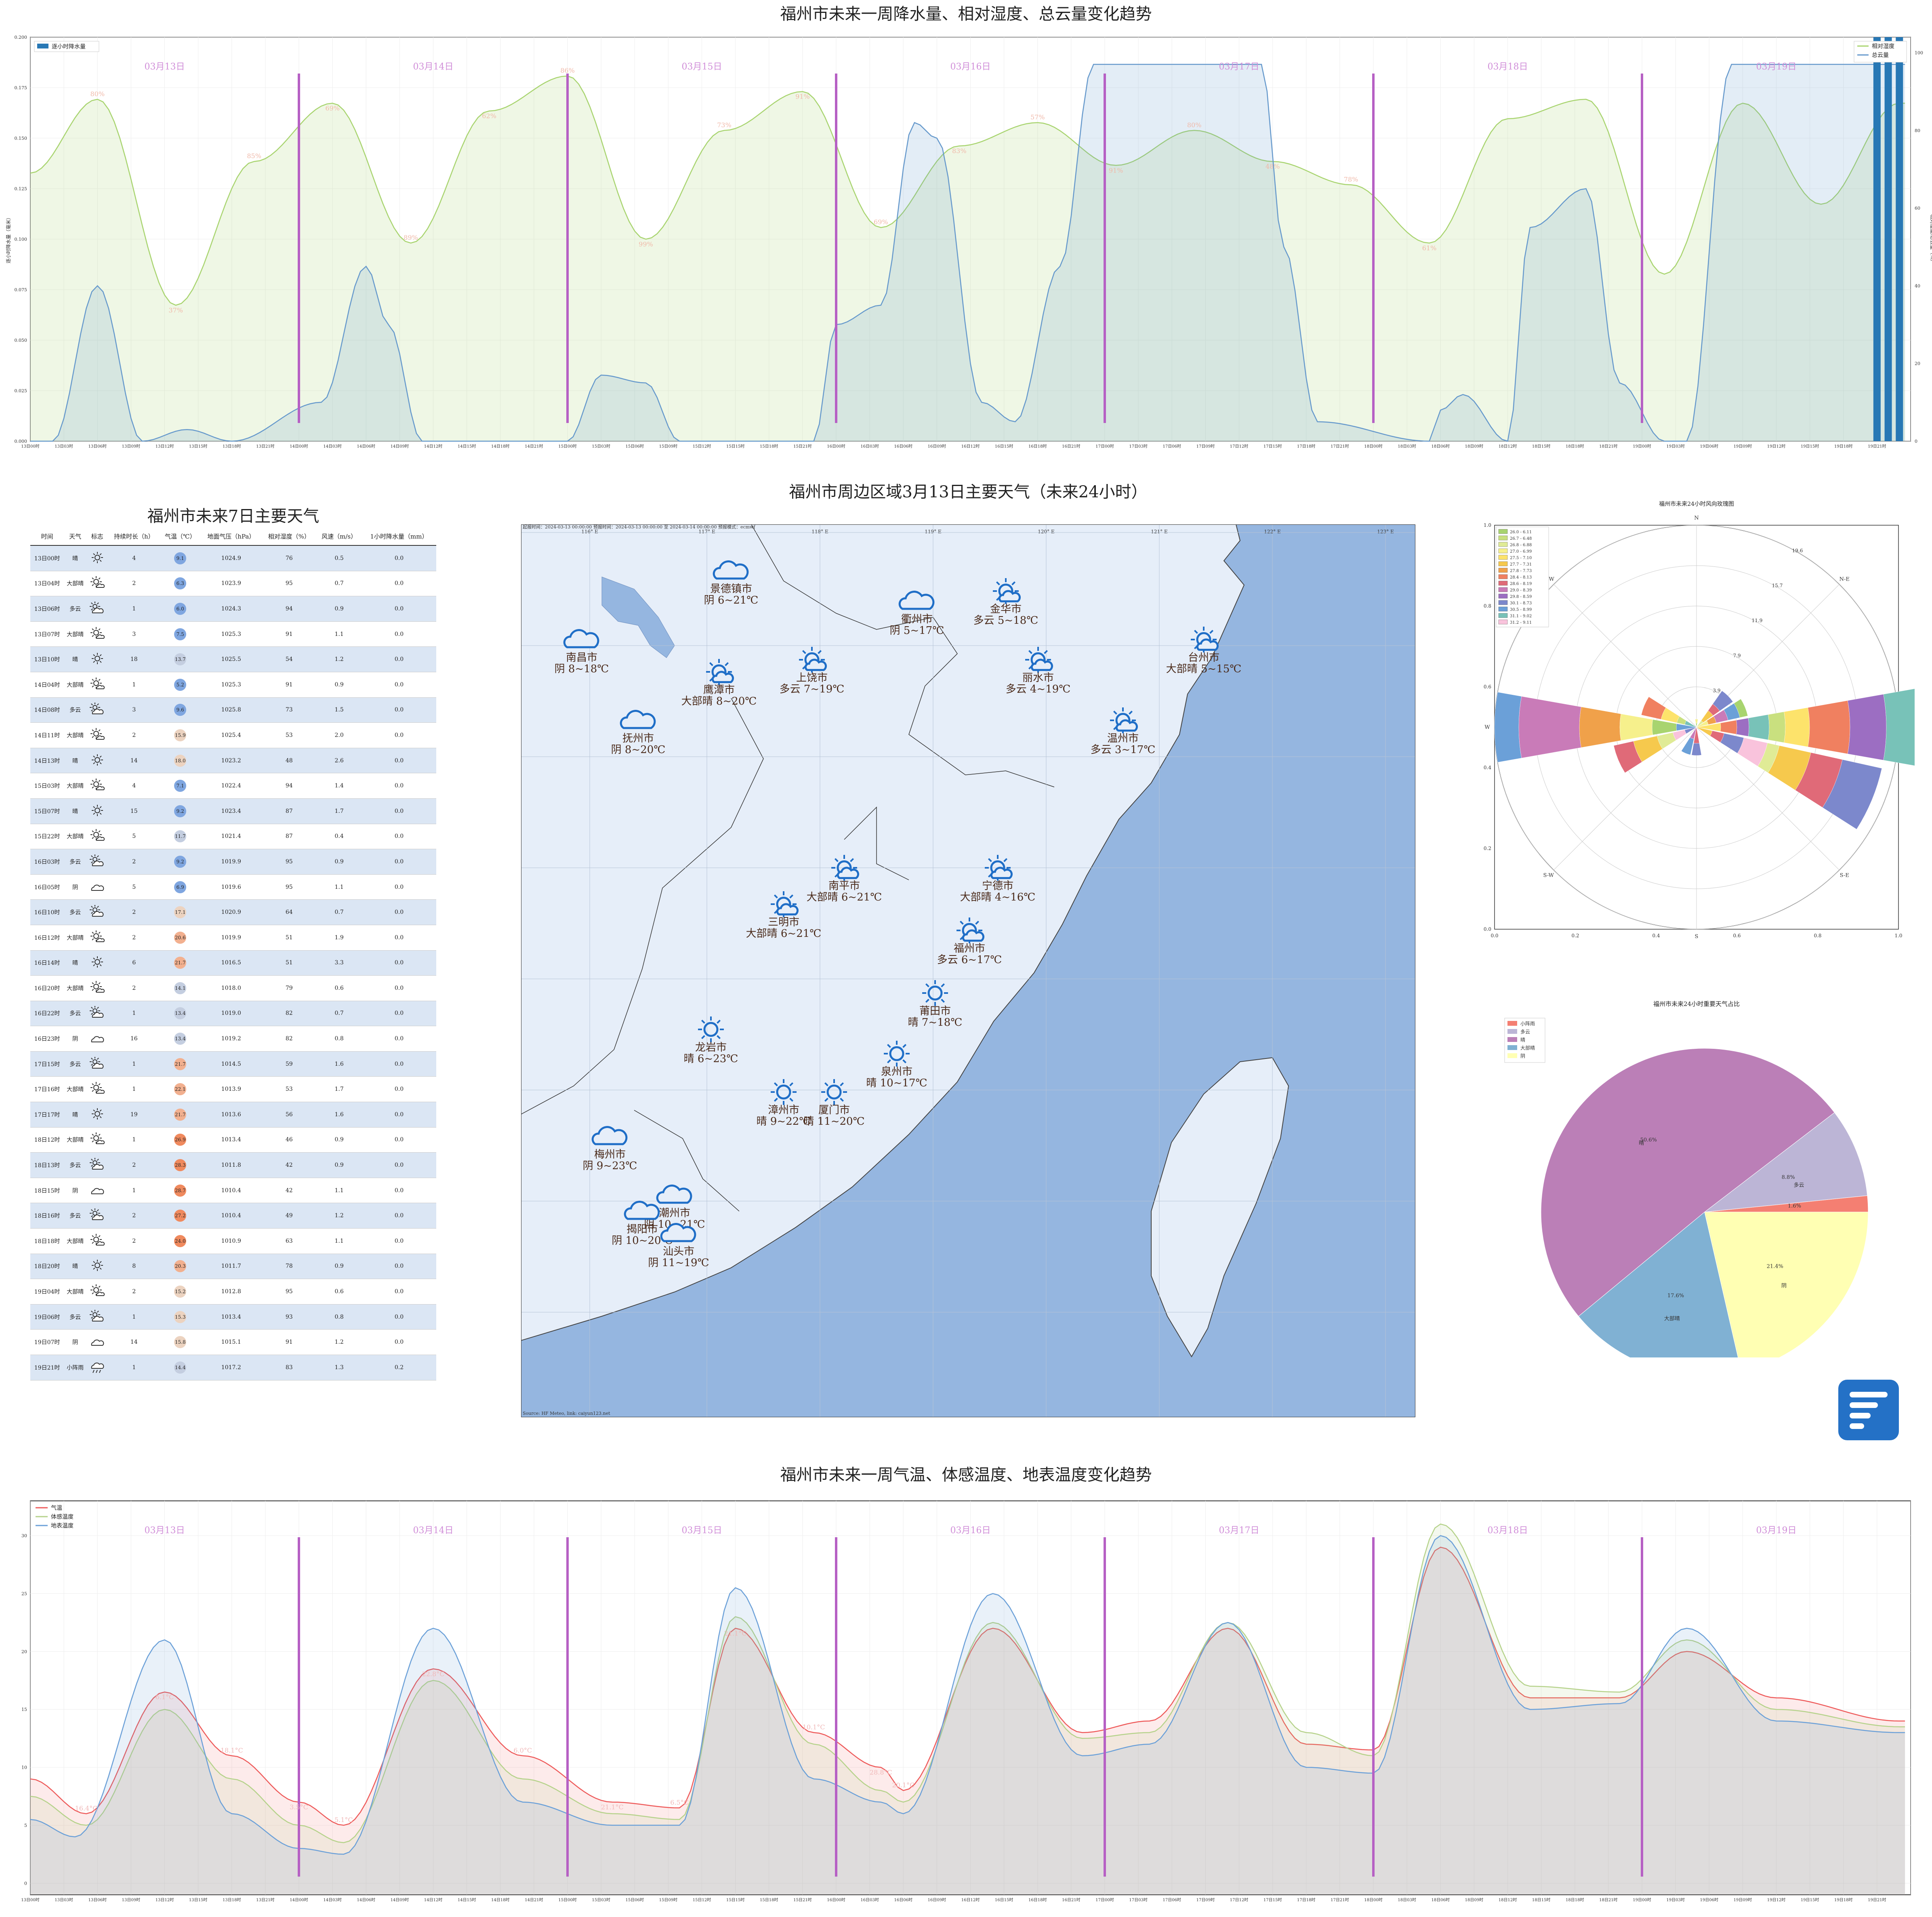  Describe the element at coordinates (165, 1697) in the screenshot. I see `value-annotation: 6.1°C` at that location.